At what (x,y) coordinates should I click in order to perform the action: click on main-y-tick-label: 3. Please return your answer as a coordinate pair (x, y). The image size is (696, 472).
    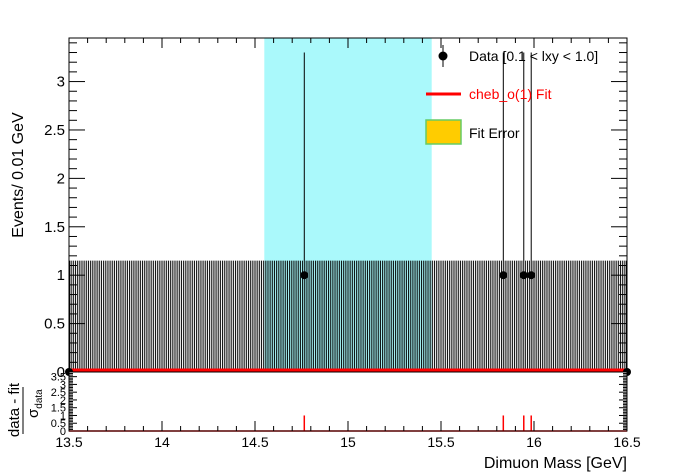
    Looking at the image, I should click on (61, 82).